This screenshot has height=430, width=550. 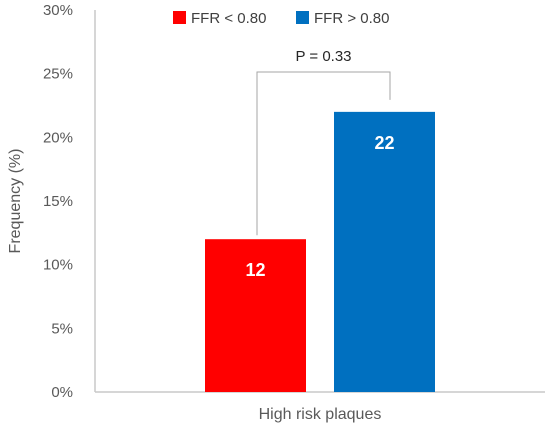 I want to click on y-tick-label: 20%, so click(x=58, y=137).